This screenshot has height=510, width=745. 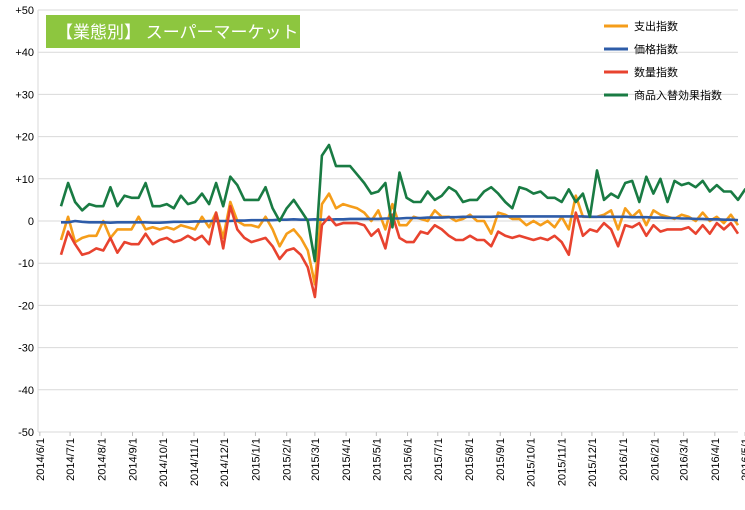 I want to click on y-tick-label: +50, so click(x=24, y=11).